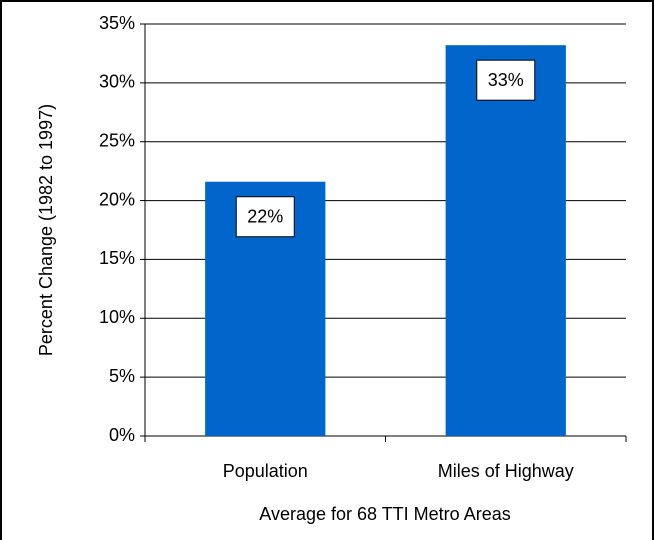 The height and width of the screenshot is (540, 655). I want to click on data-label: 22%, so click(265, 216).